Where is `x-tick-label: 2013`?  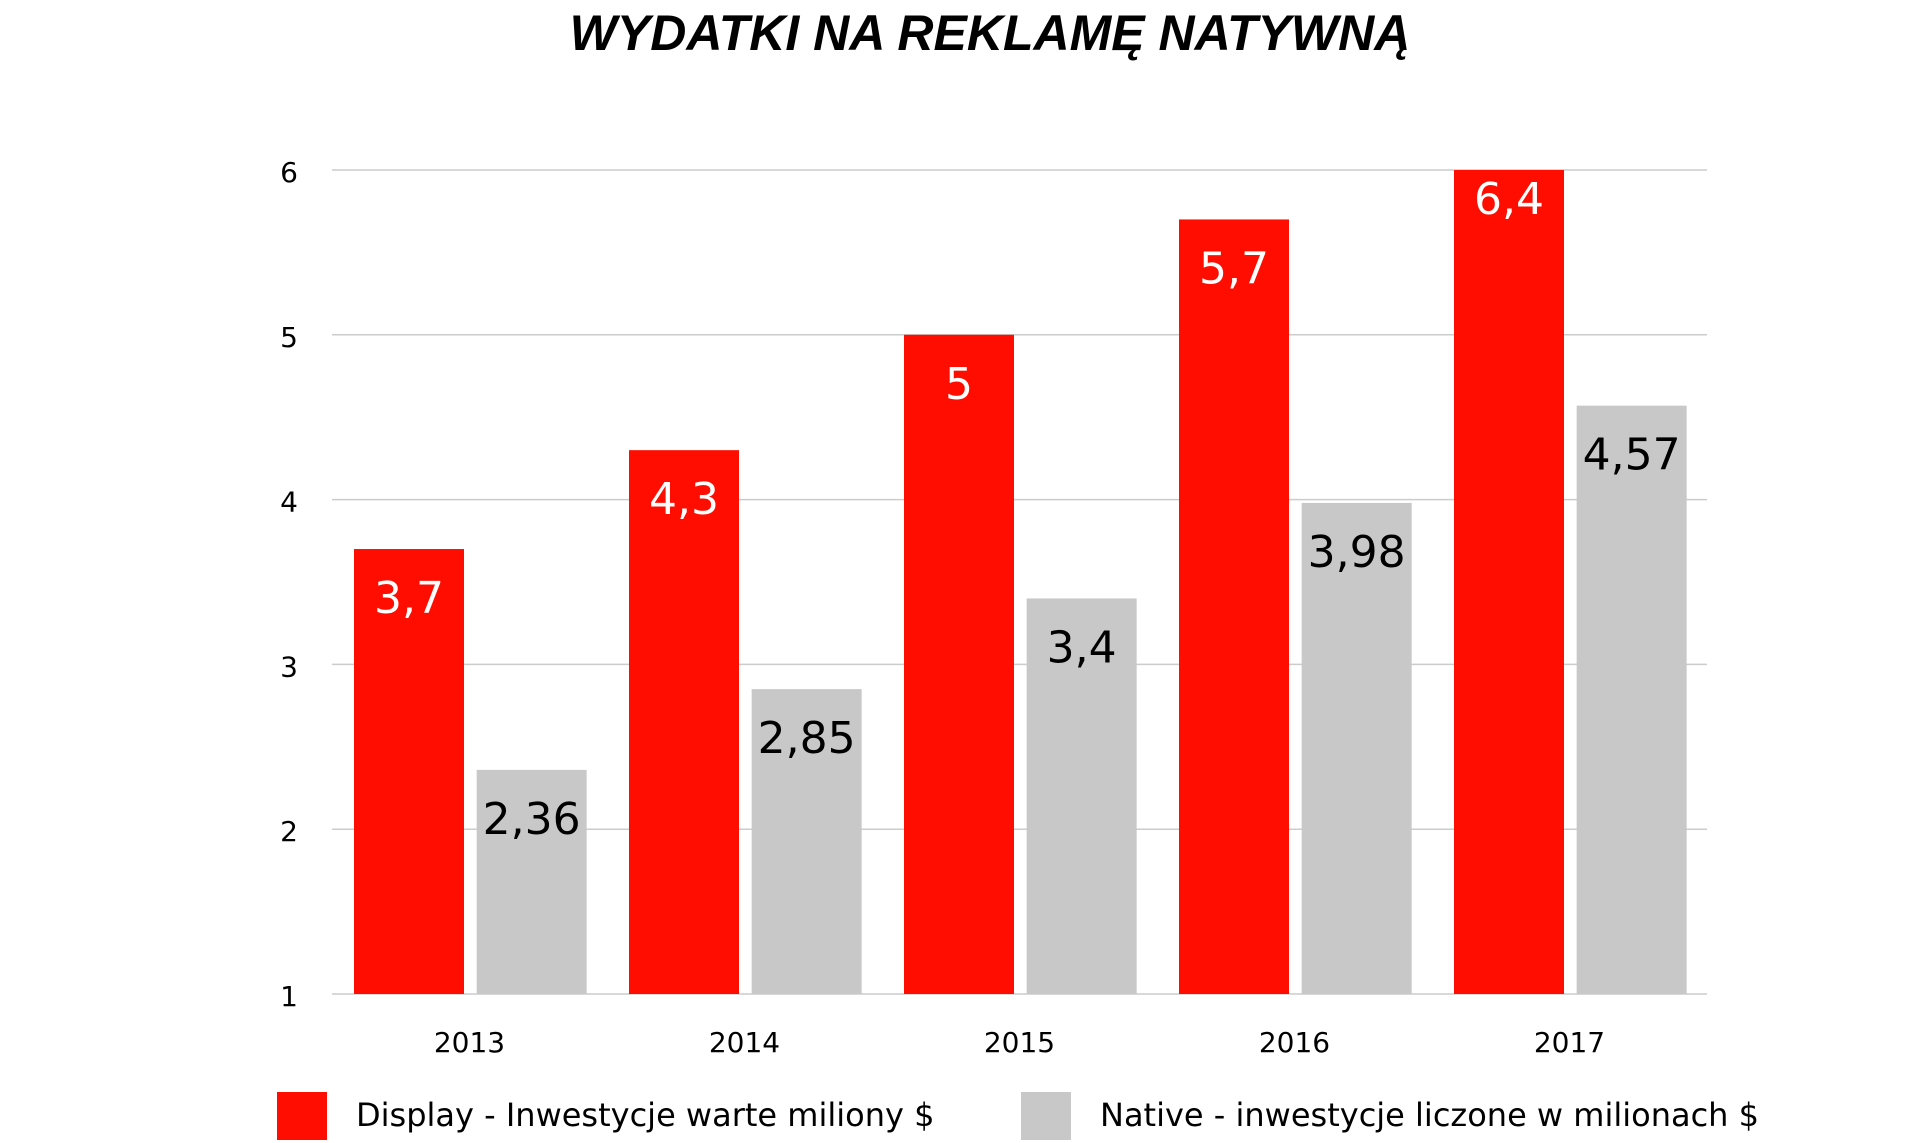 x-tick-label: 2013 is located at coordinates (469, 1042).